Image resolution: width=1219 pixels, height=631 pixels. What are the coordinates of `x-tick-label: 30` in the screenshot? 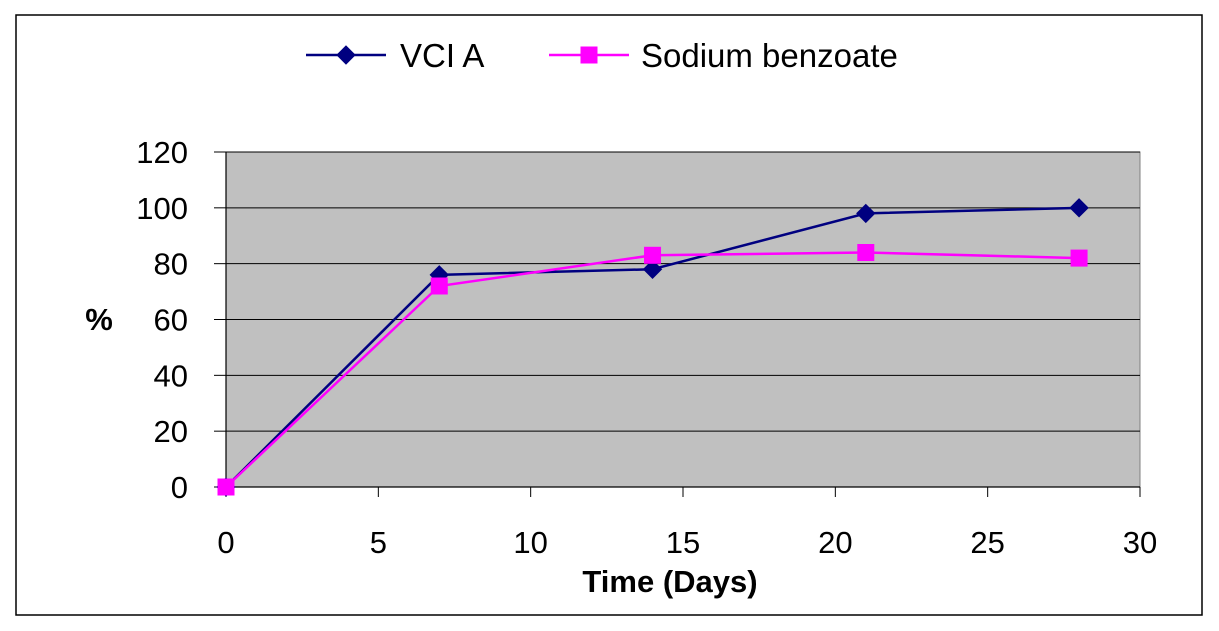 It's located at (1140, 542).